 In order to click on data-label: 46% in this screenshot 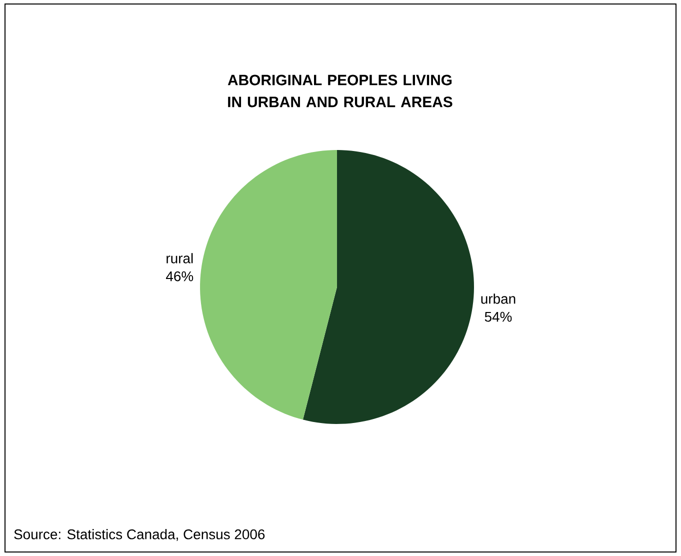, I will do `click(180, 276)`.